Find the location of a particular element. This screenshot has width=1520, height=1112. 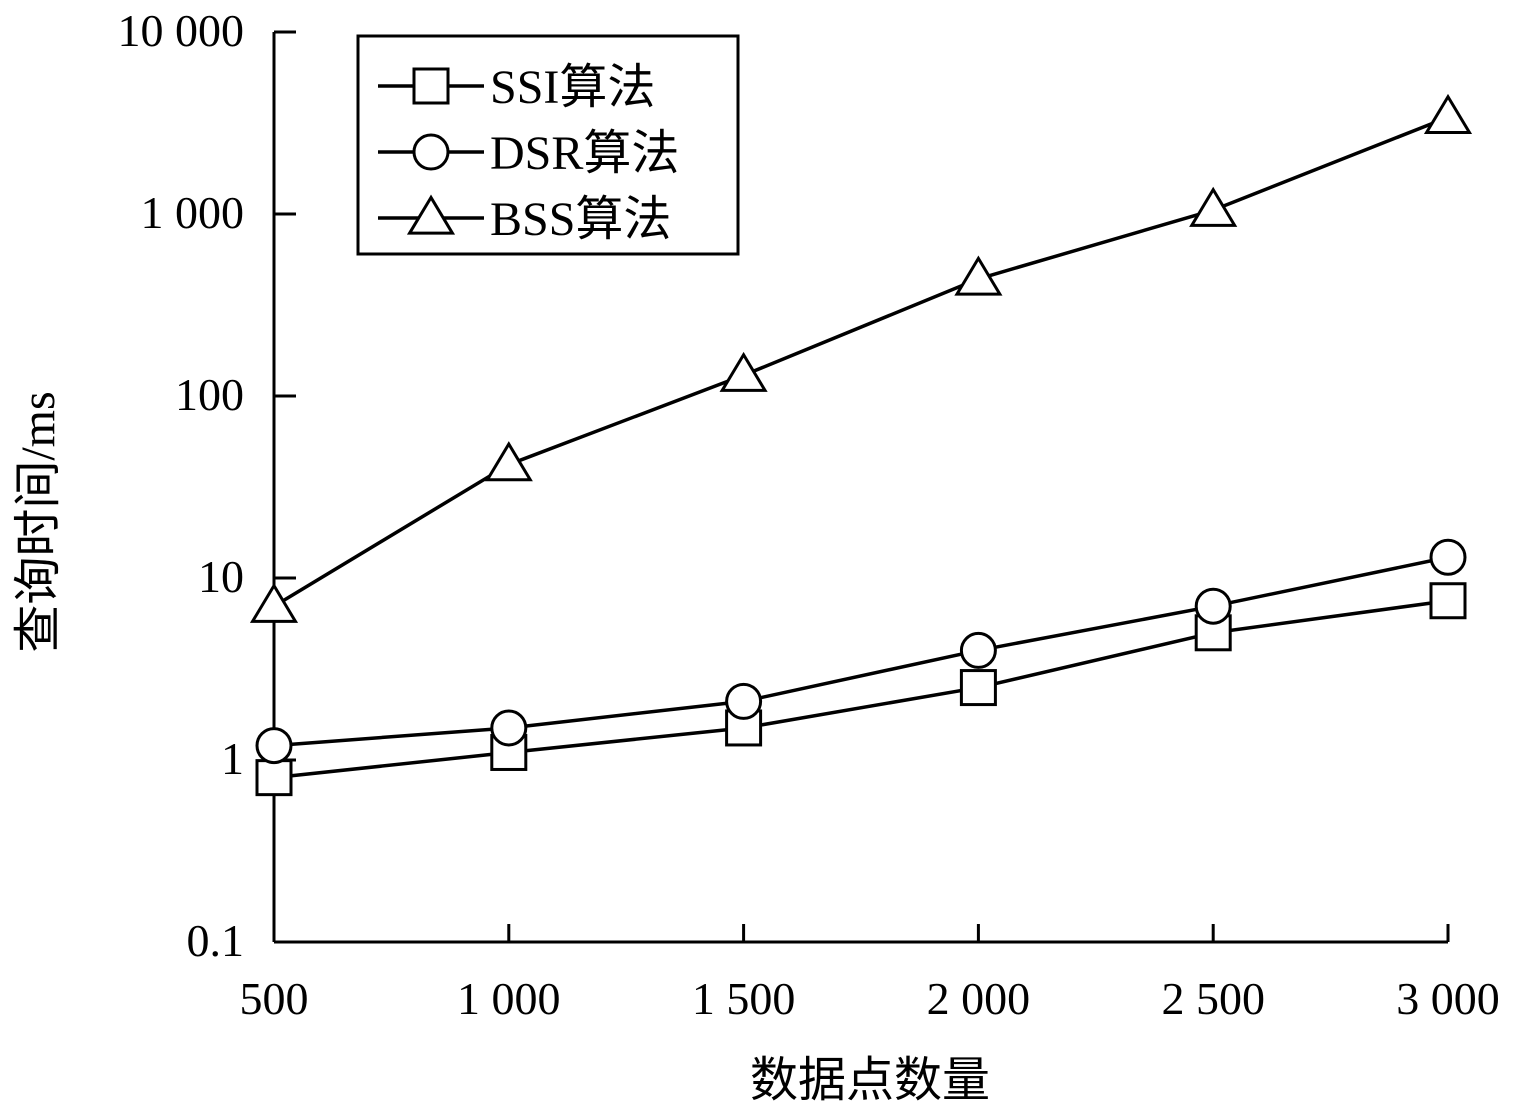

legend-label: DSR算法 is located at coordinates (584, 153).